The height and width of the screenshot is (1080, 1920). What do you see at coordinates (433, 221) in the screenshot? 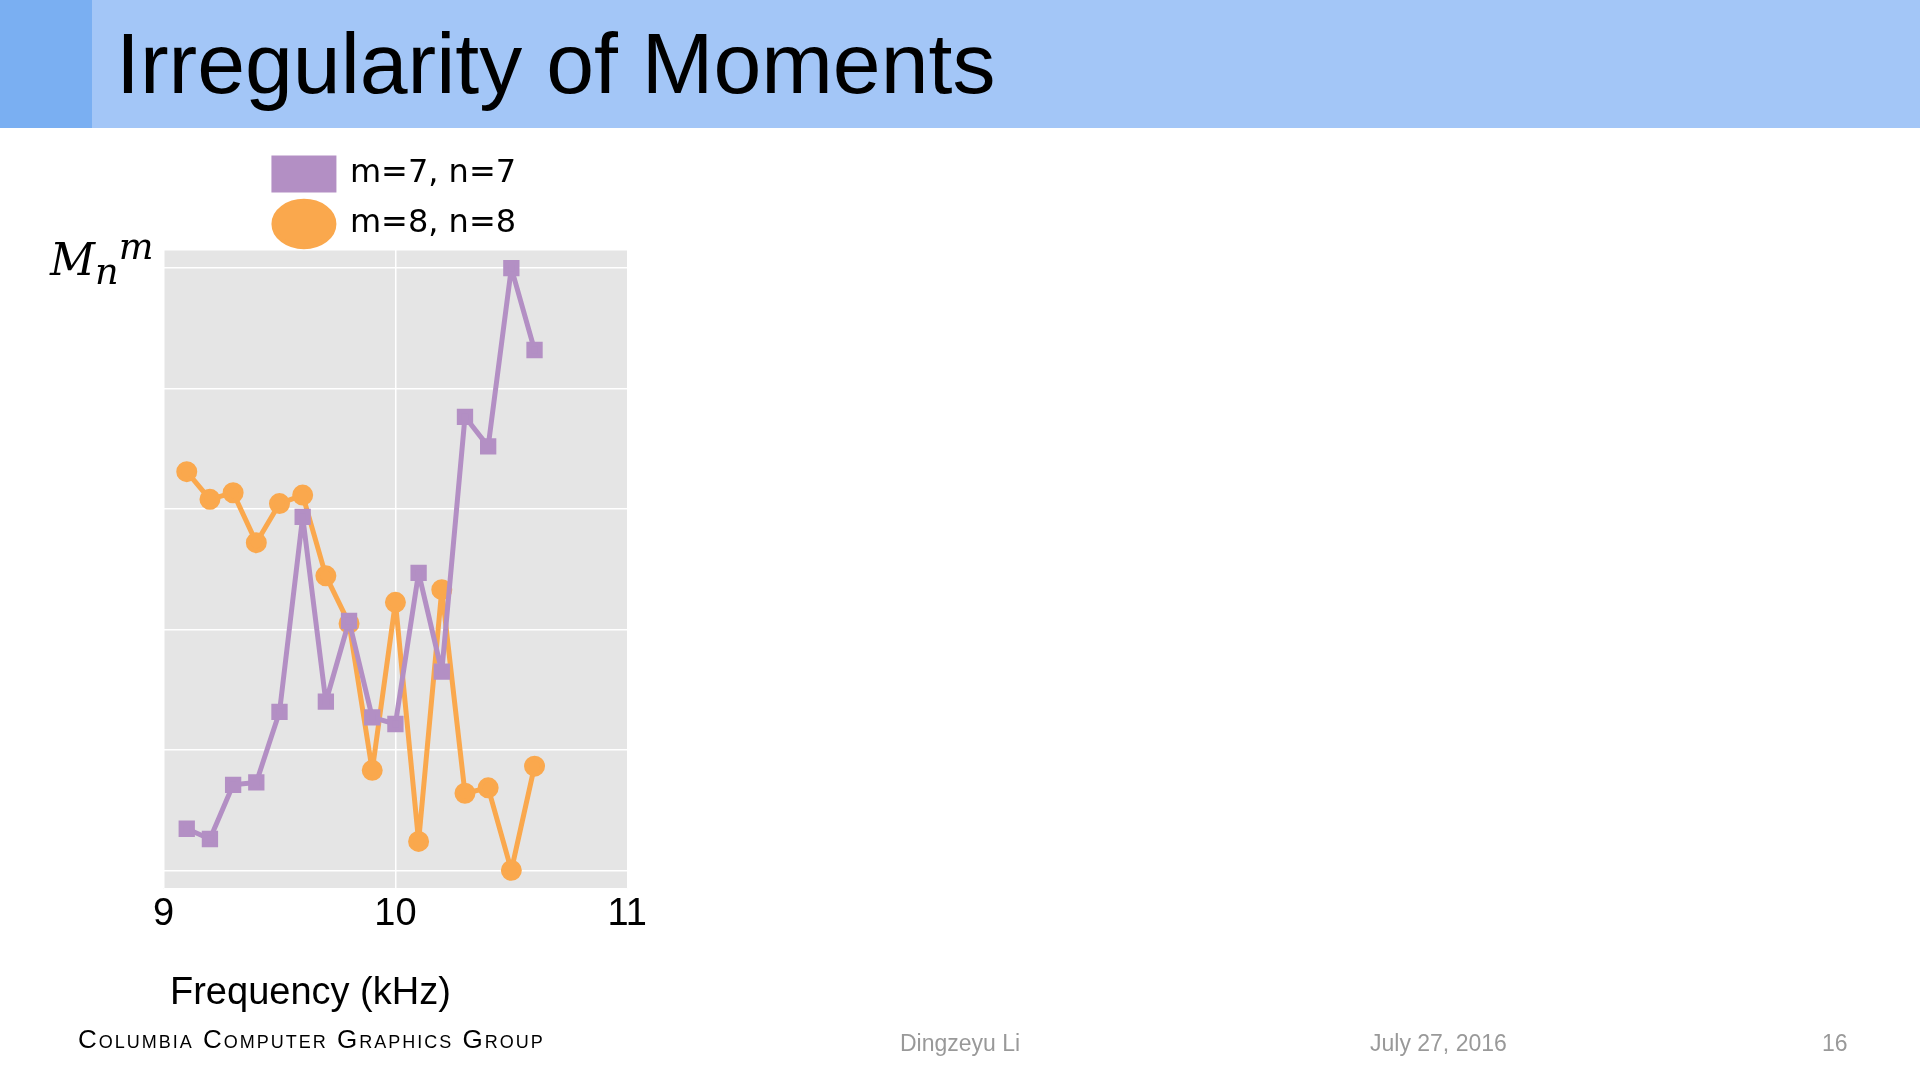
I see `legend-label: m=8, n=8` at bounding box center [433, 221].